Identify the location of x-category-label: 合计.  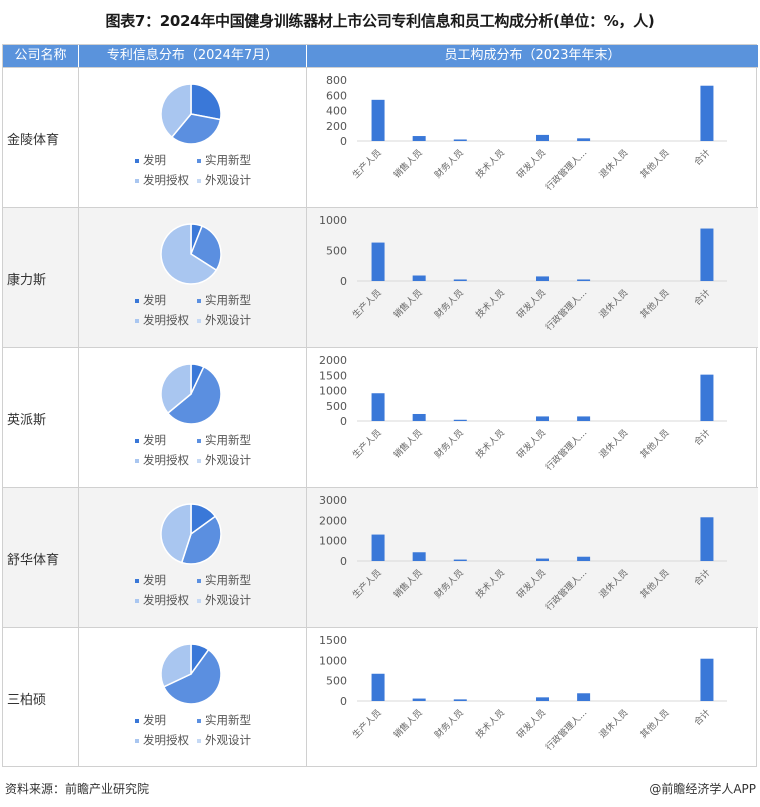
(701, 437).